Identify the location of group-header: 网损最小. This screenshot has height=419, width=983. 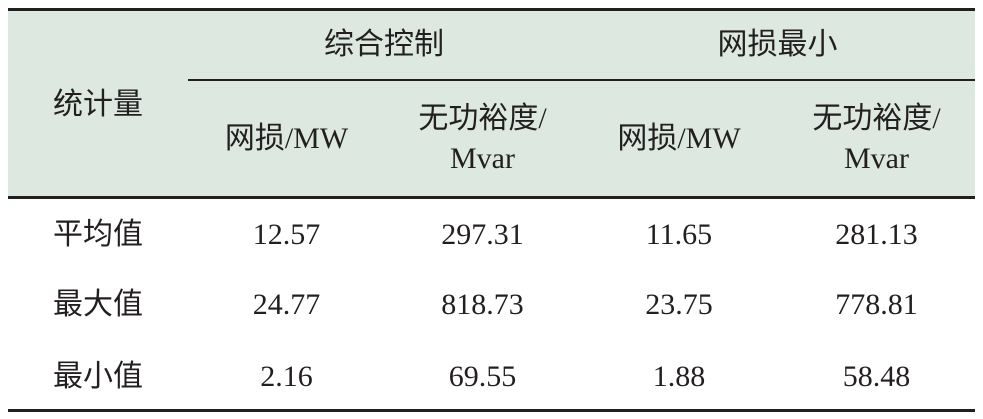
(777, 44).